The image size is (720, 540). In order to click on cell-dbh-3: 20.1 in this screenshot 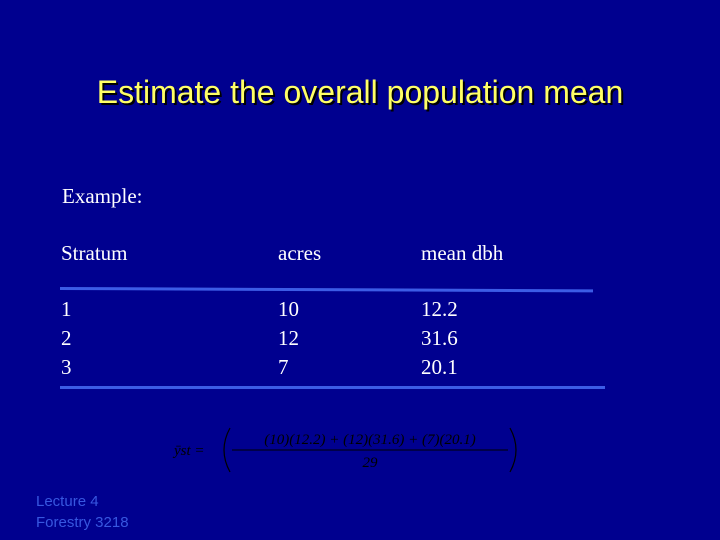, I will do `click(439, 367)`.